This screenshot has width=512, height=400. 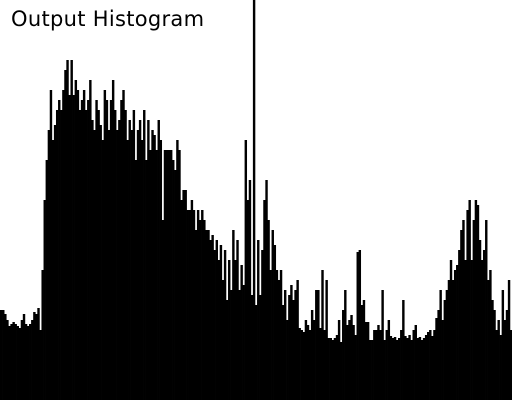 What do you see at coordinates (108, 19) in the screenshot?
I see `chart-title: Output Histogram` at bounding box center [108, 19].